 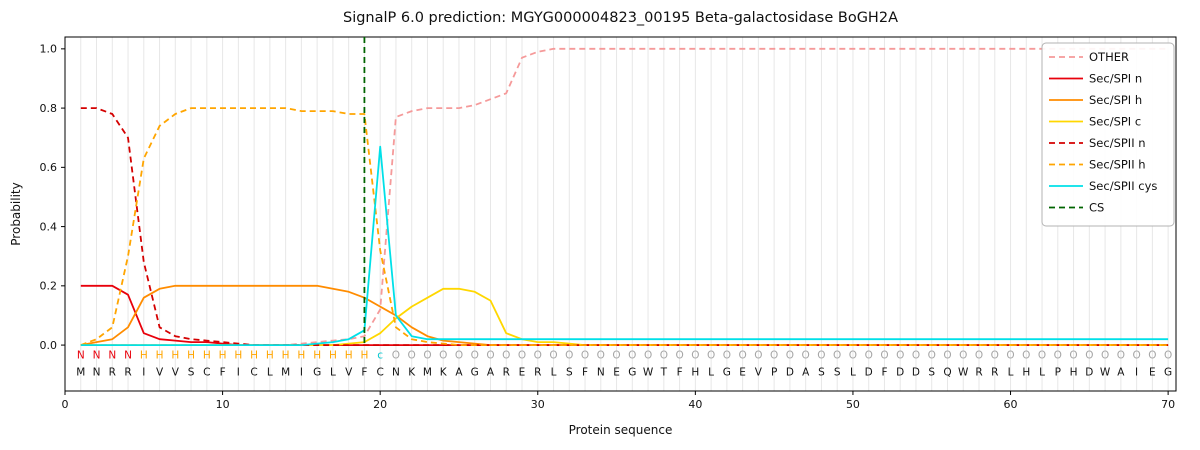 What do you see at coordinates (947, 373) in the screenshot?
I see `sequence-letter: Q` at bounding box center [947, 373].